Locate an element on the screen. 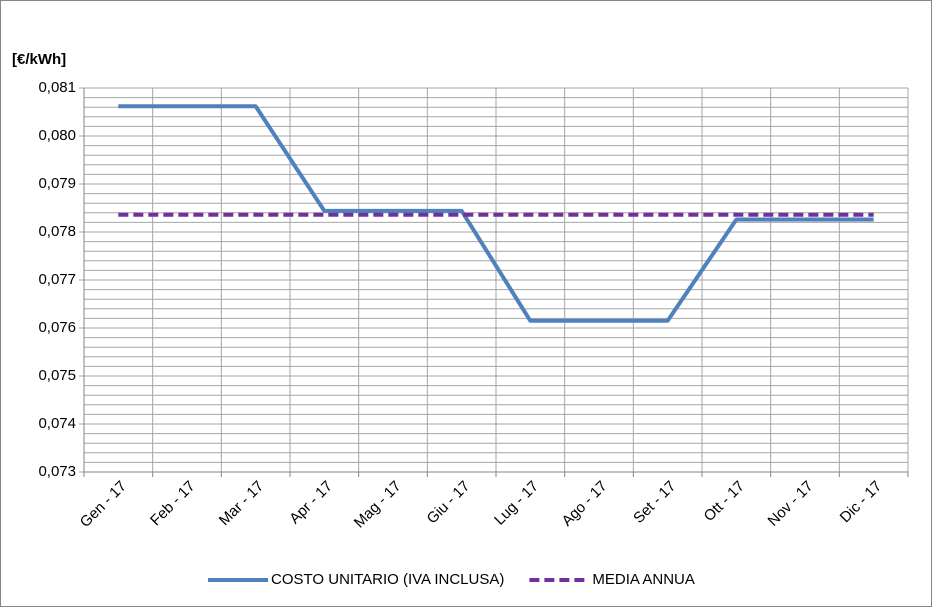 This screenshot has width=932, height=607. y-tick-label: 0,080 is located at coordinates (57, 135).